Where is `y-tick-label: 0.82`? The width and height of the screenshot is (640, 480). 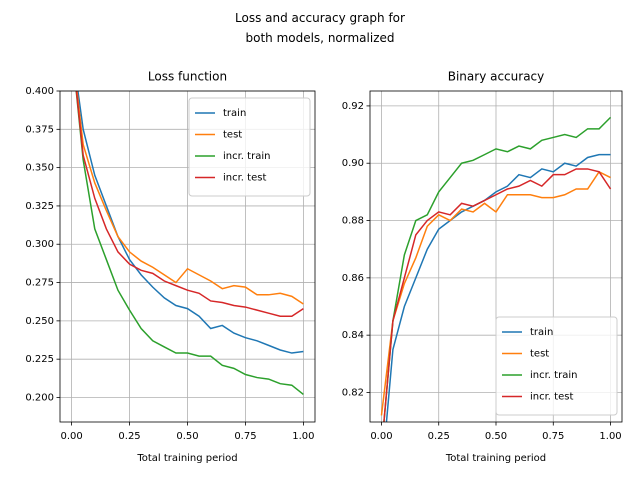
y-tick-label: 0.82 is located at coordinates (353, 392).